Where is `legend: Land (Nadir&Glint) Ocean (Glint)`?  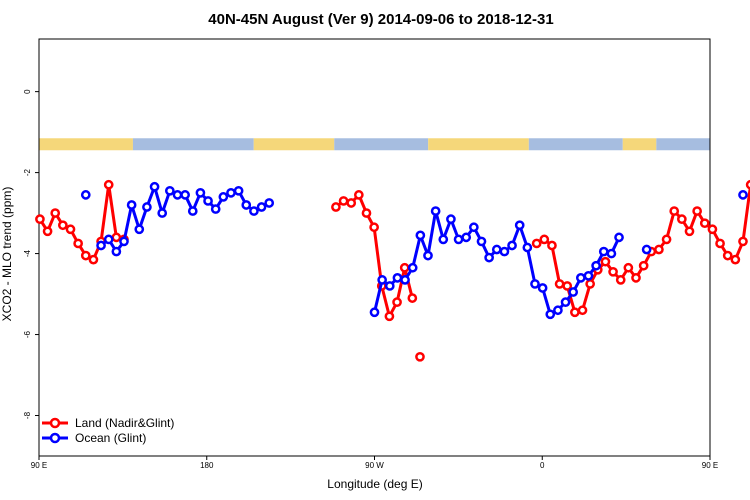 legend: Land (Nadir&Glint) Ocean (Glint) is located at coordinates (108, 430).